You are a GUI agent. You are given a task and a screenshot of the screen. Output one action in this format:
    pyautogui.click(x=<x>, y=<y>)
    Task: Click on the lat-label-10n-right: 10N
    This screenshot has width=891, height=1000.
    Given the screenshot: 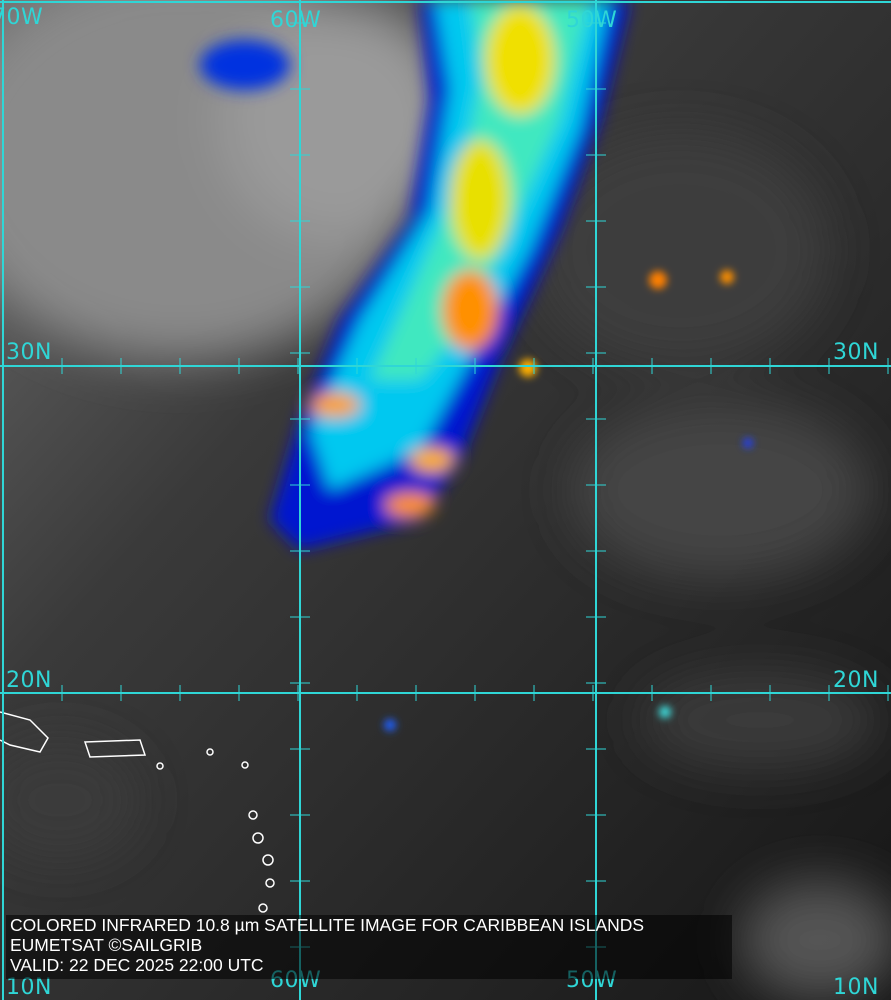 What is the action you would take?
    pyautogui.click(x=856, y=987)
    